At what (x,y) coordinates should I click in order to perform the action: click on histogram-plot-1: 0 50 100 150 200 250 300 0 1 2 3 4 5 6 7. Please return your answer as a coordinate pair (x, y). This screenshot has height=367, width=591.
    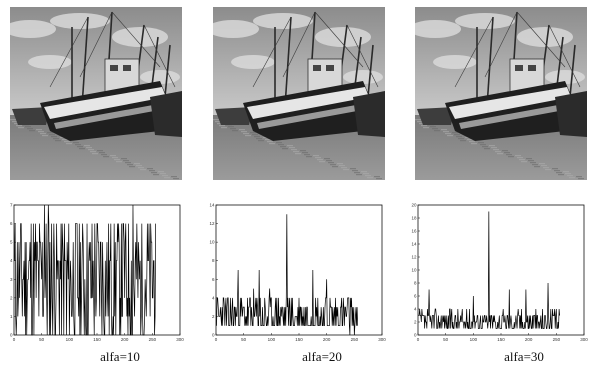
    Looking at the image, I should click on (98, 270).